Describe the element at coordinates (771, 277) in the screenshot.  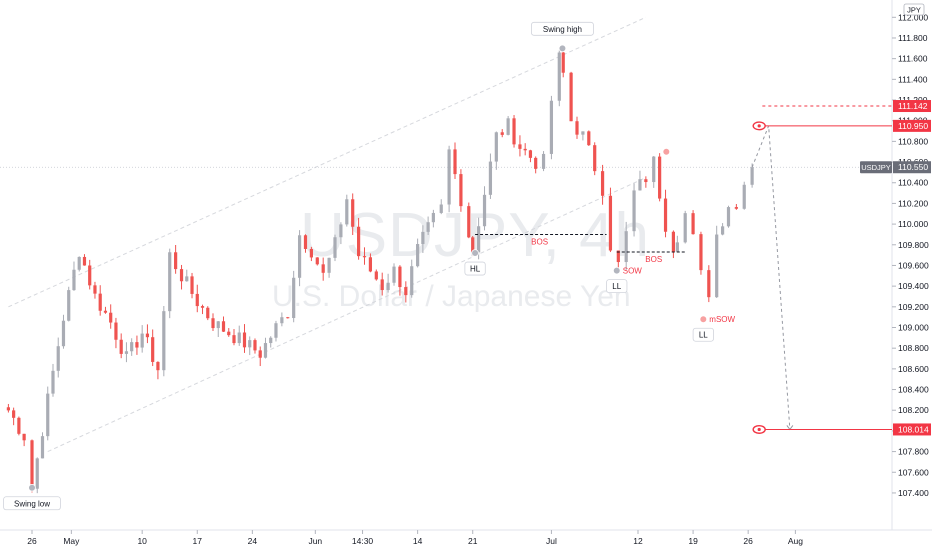
I see `projection-path` at that location.